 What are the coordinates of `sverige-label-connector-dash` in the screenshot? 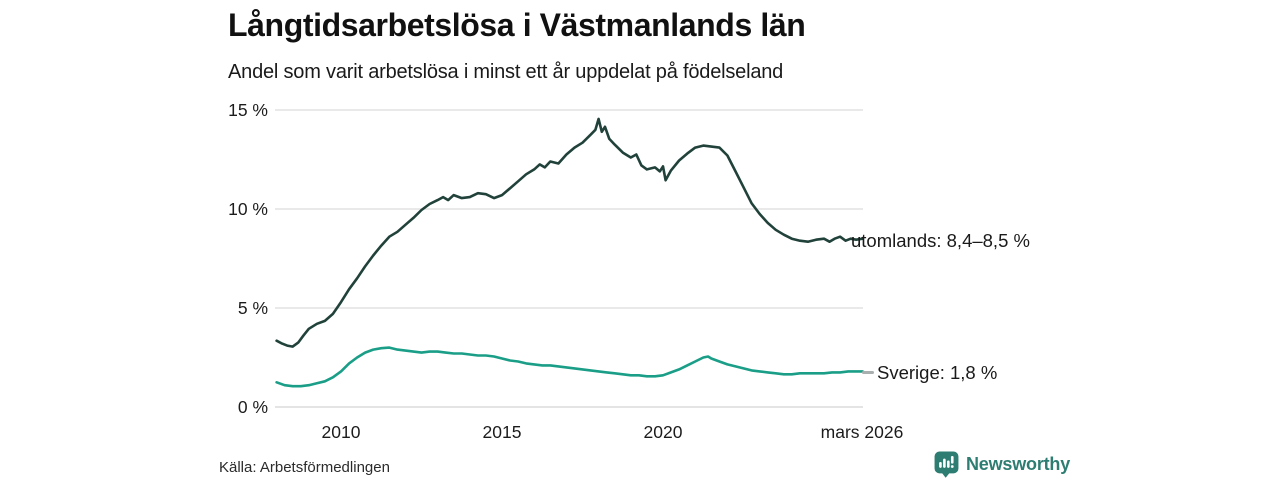 It's located at (868, 372).